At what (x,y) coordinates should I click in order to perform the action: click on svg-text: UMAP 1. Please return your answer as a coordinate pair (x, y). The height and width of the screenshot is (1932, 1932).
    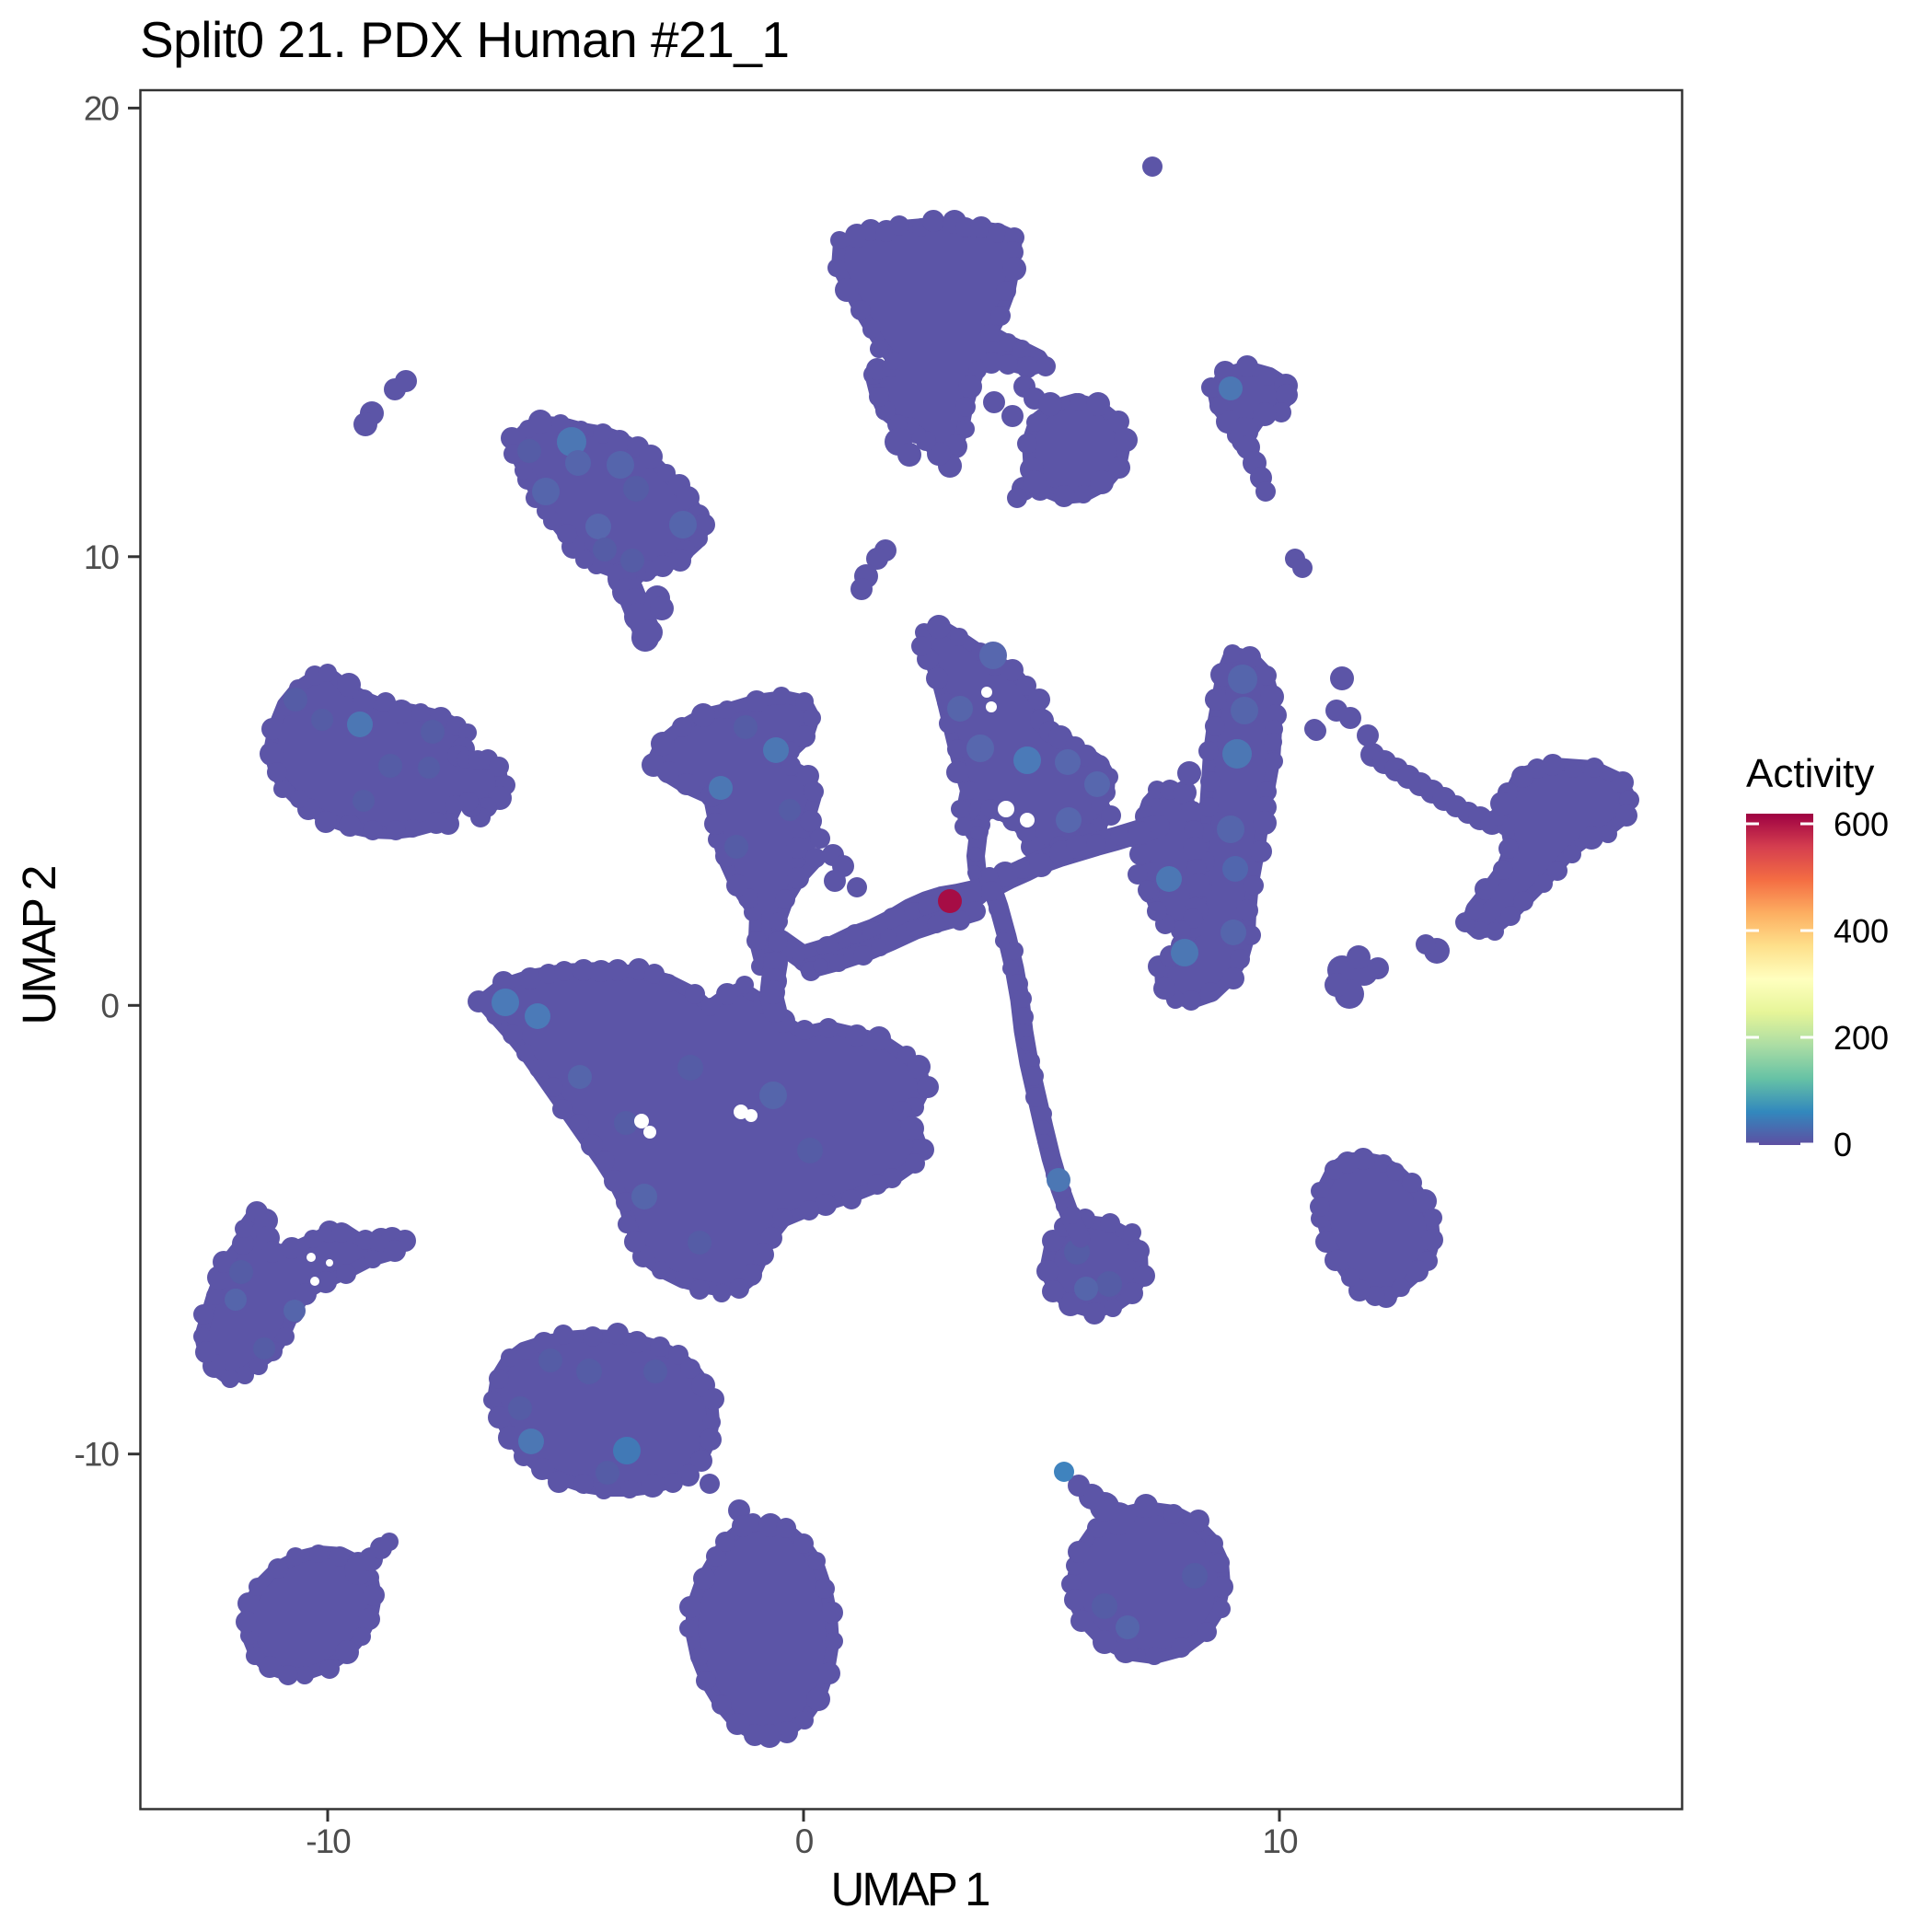
    Looking at the image, I should click on (910, 1889).